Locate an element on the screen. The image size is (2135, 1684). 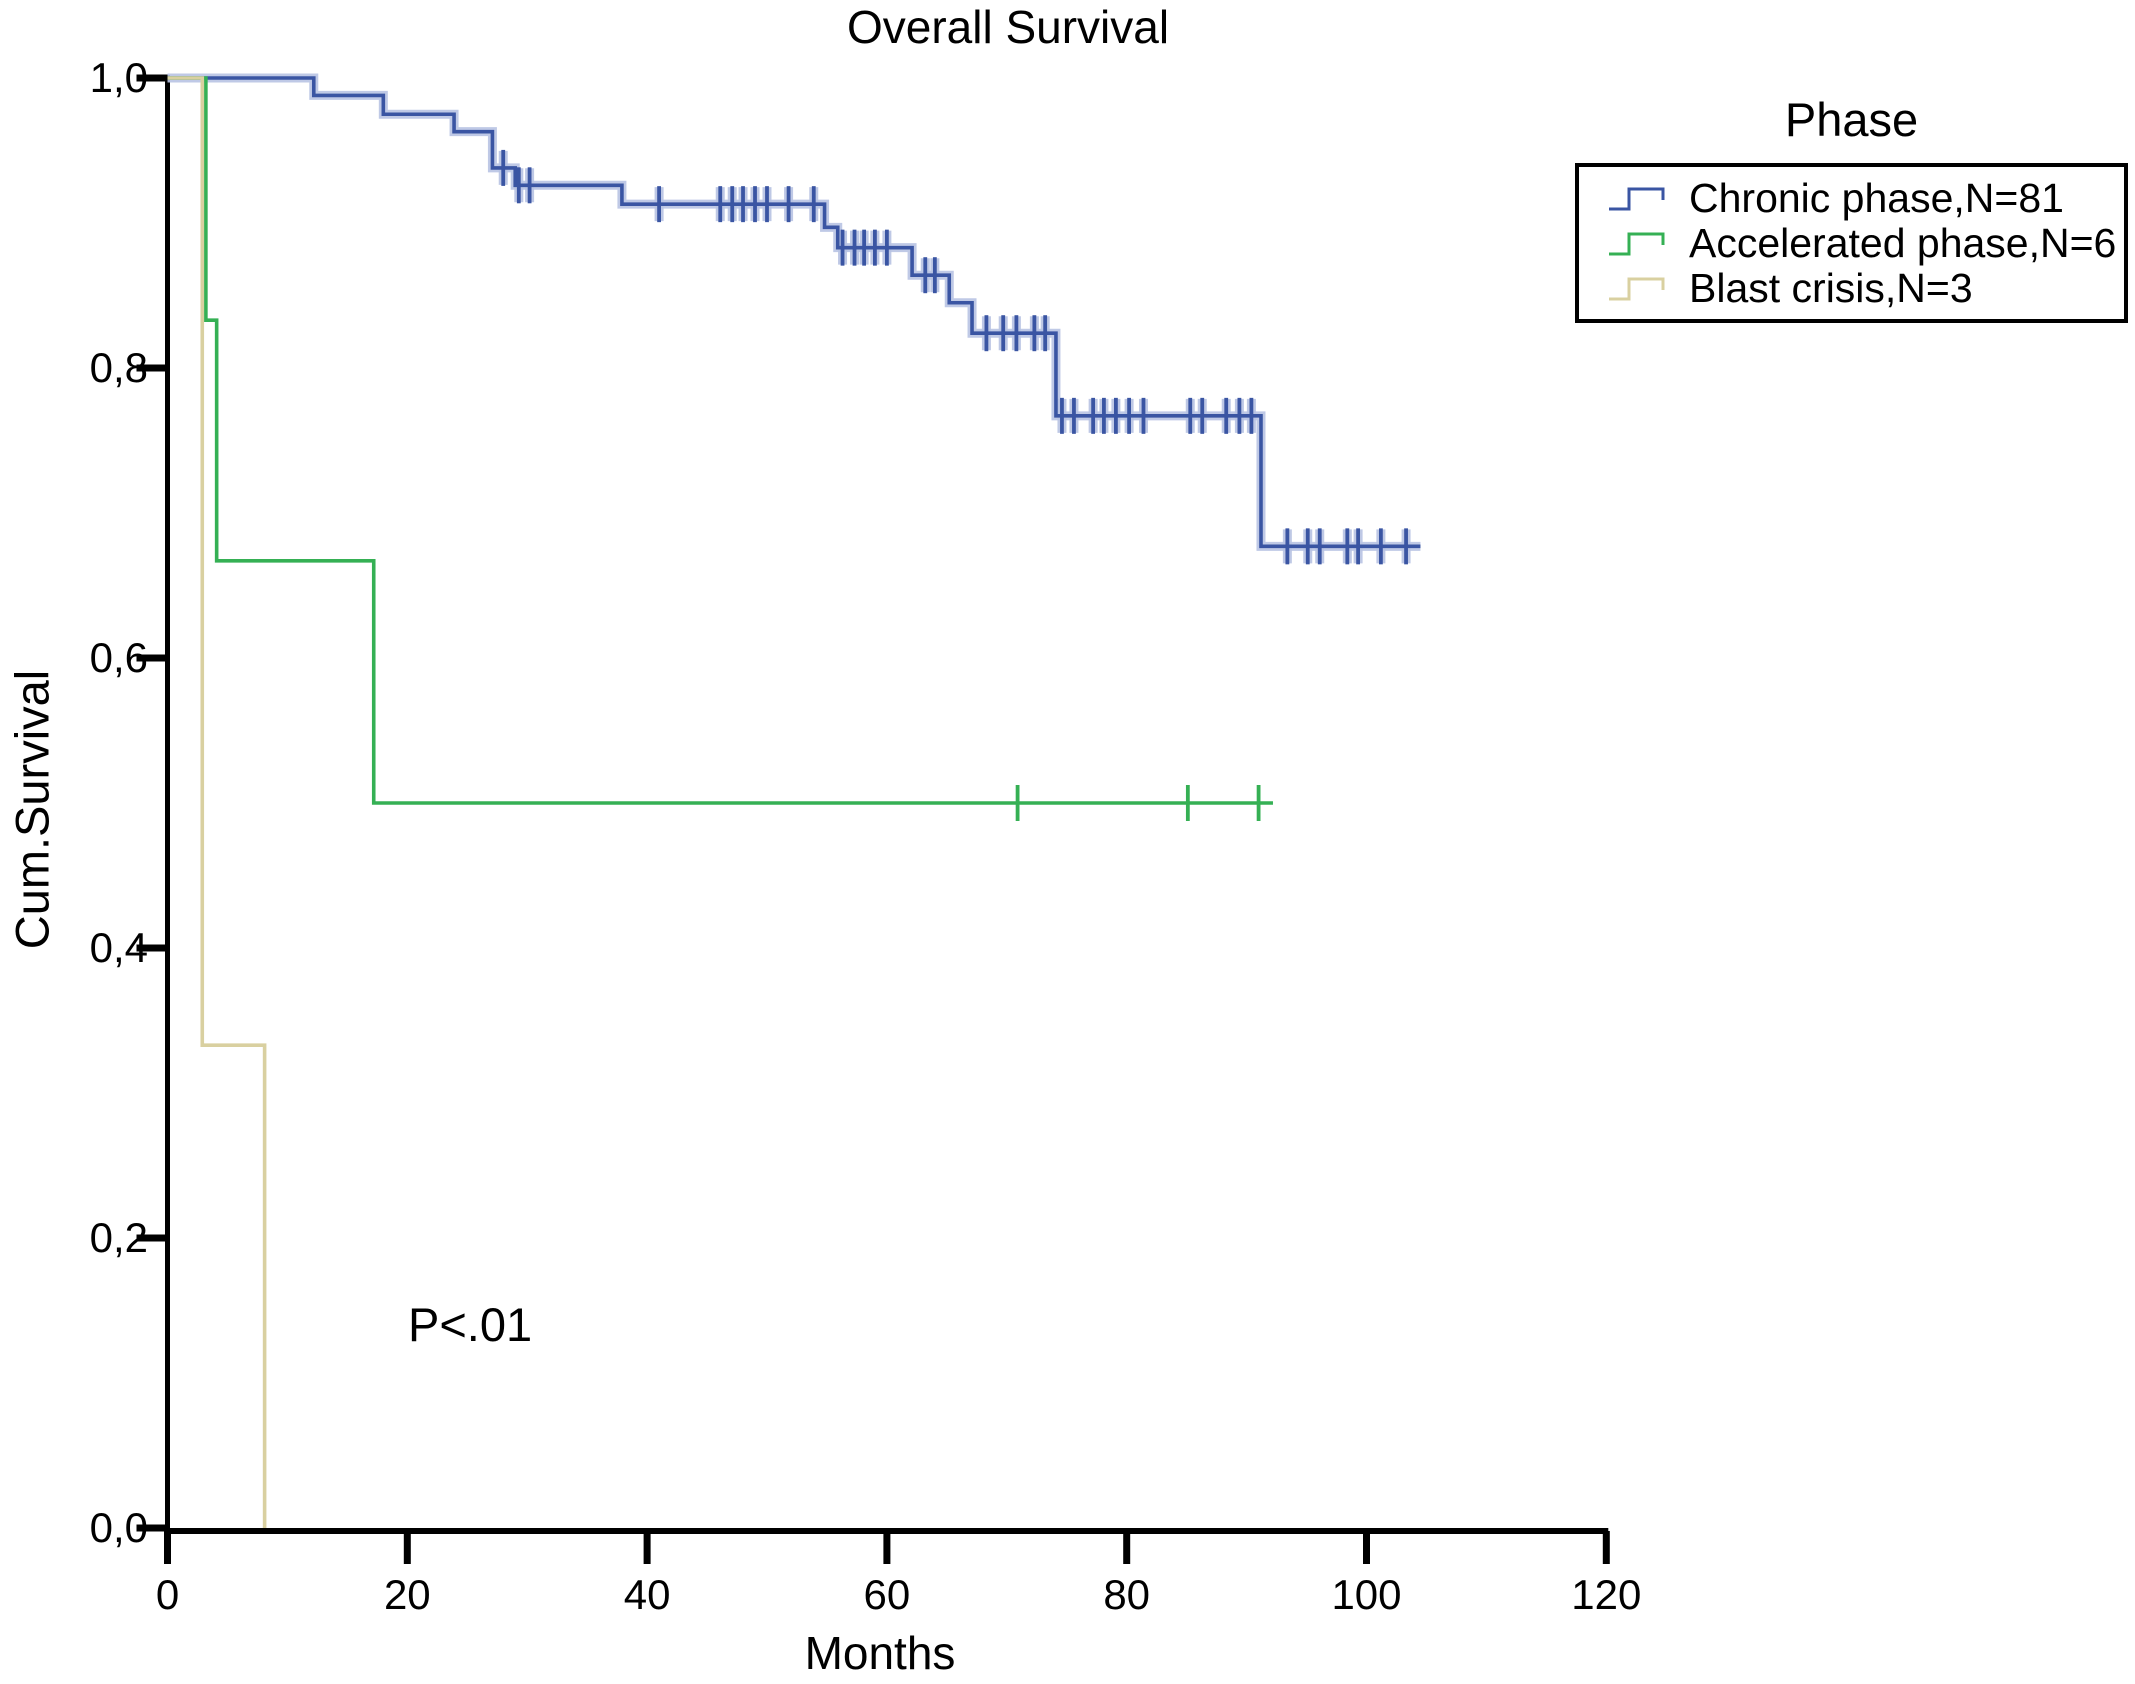
y-tick-label: 0,0 is located at coordinates (118, 1527).